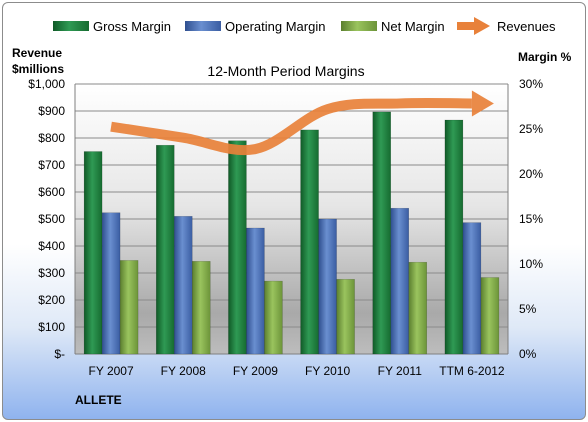 The height and width of the screenshot is (422, 588). What do you see at coordinates (291, 127) in the screenshot?
I see `revenues-line` at bounding box center [291, 127].